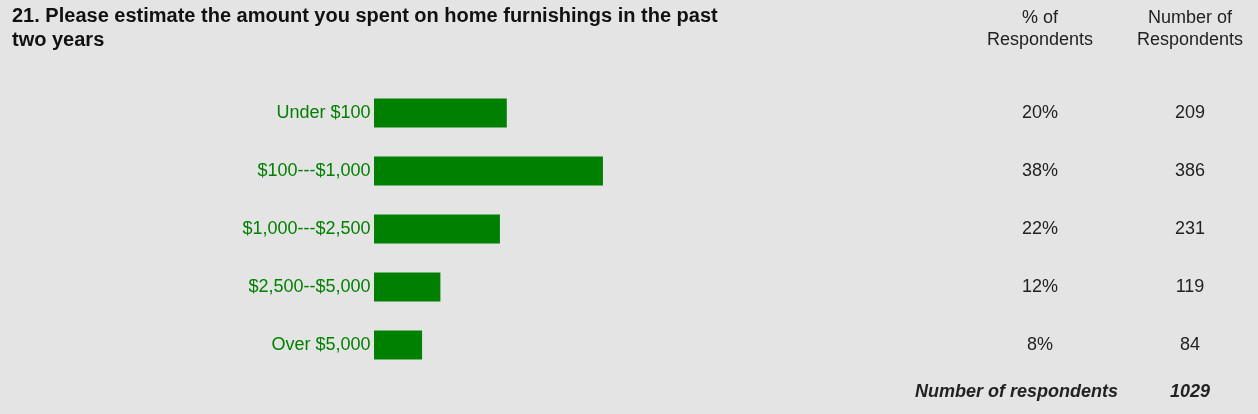 This screenshot has width=1258, height=414. Describe the element at coordinates (323, 112) in the screenshot. I see `y-tick-label: Under $100` at that location.